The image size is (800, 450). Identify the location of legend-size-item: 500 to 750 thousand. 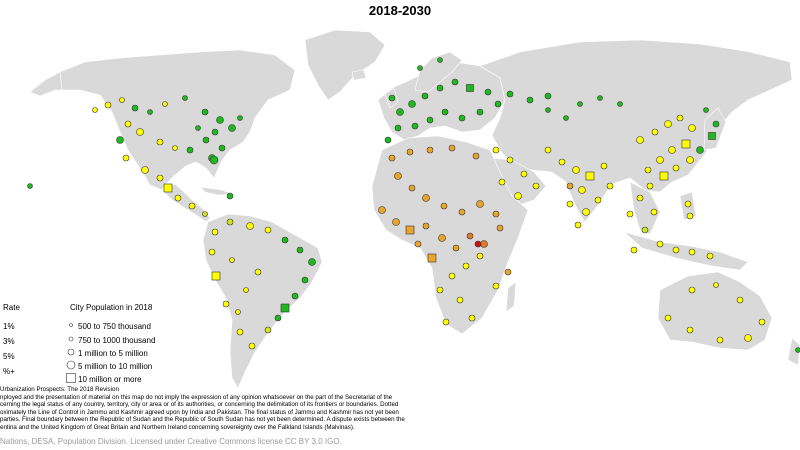
(114, 326).